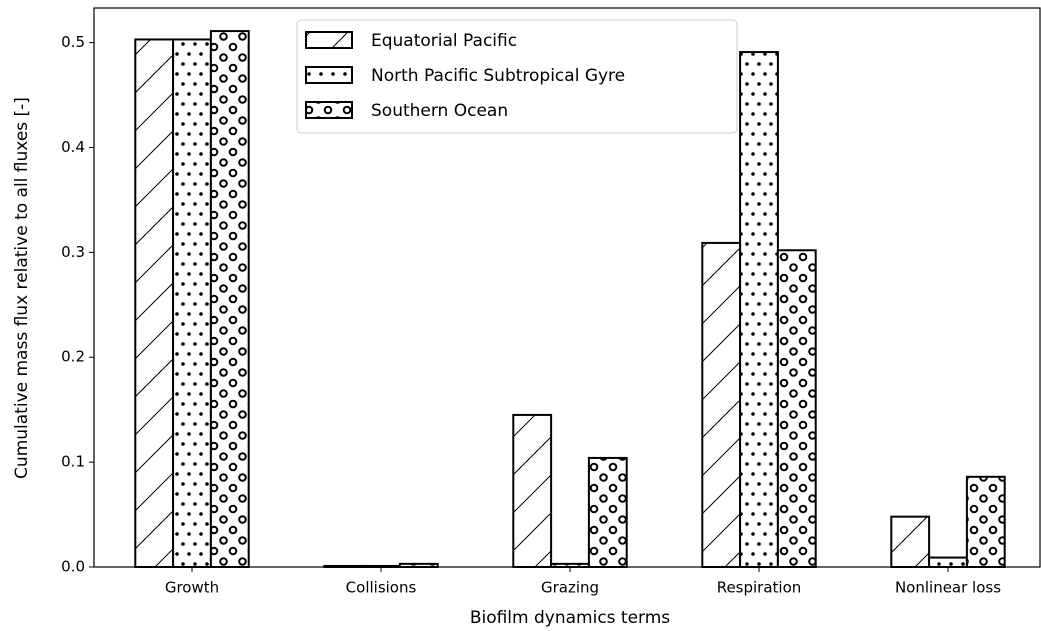 Image resolution: width=1041 pixels, height=631 pixels. Describe the element at coordinates (73, 567) in the screenshot. I see `y-tick-label: 0.0` at that location.